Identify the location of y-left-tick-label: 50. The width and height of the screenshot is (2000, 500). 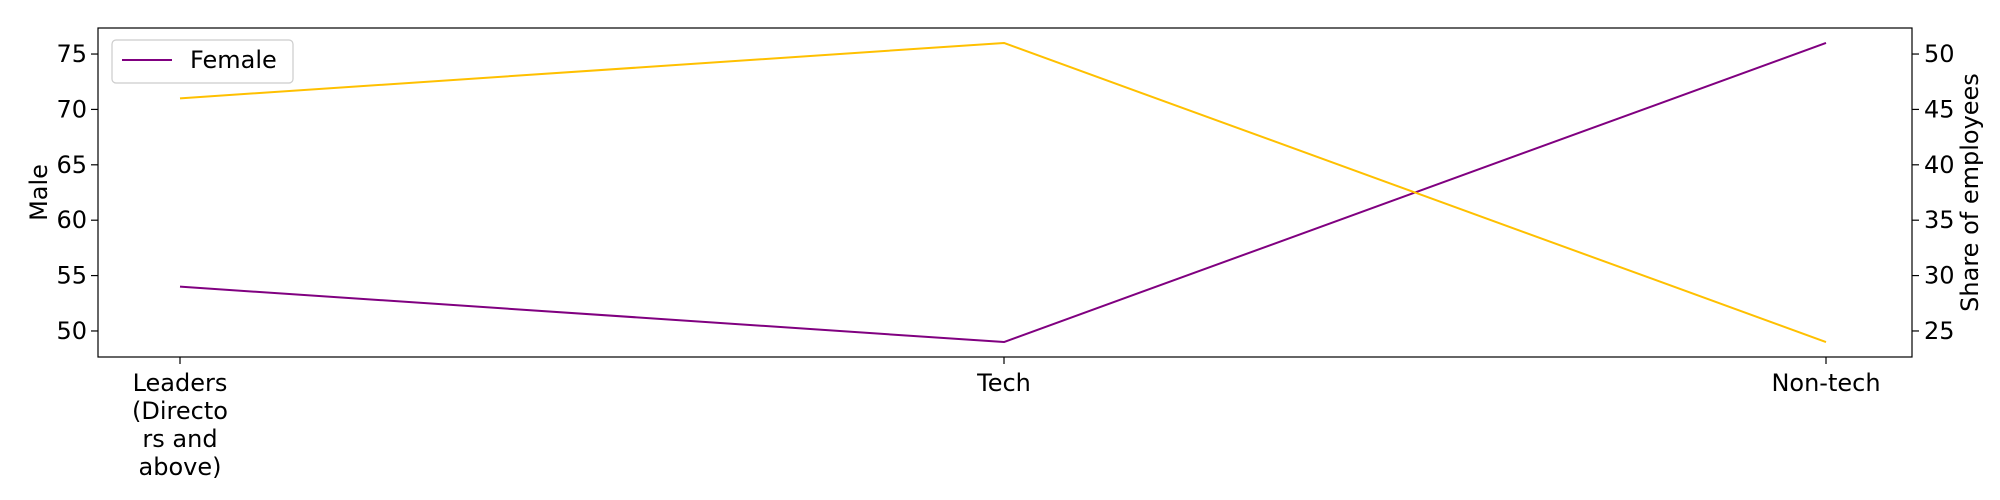
(71, 331).